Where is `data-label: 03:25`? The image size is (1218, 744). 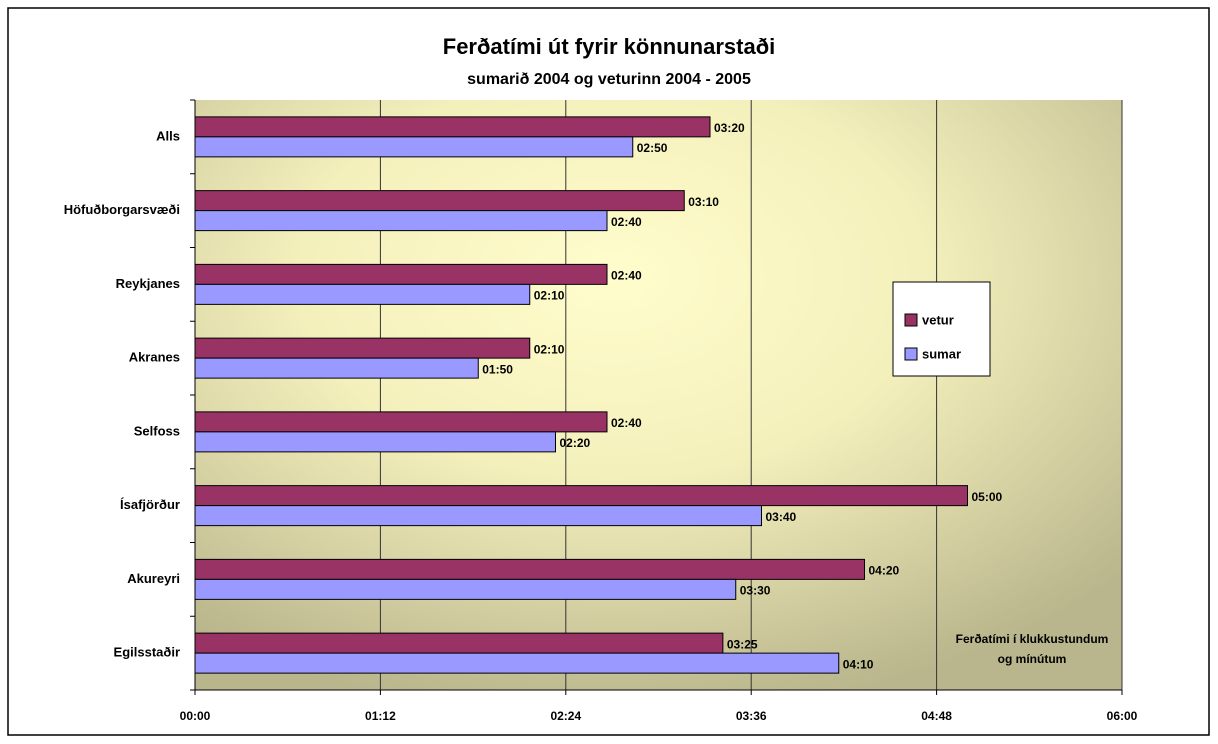
data-label: 03:25 is located at coordinates (742, 644).